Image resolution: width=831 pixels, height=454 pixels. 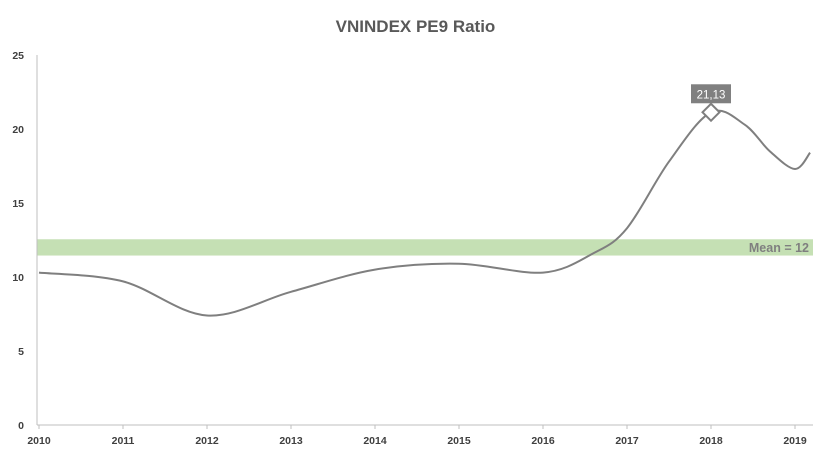 I want to click on x-tick-label: 2010, so click(x=39, y=441).